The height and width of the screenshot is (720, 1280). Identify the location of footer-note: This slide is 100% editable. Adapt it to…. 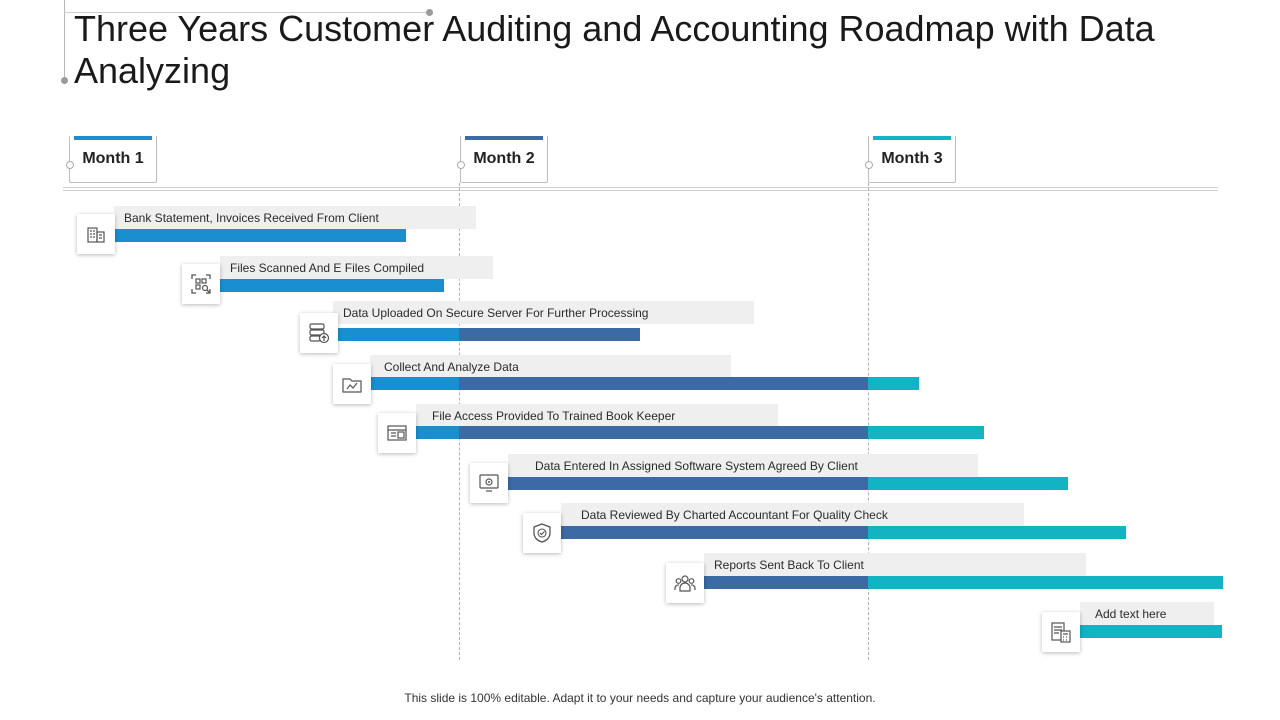
(640, 698).